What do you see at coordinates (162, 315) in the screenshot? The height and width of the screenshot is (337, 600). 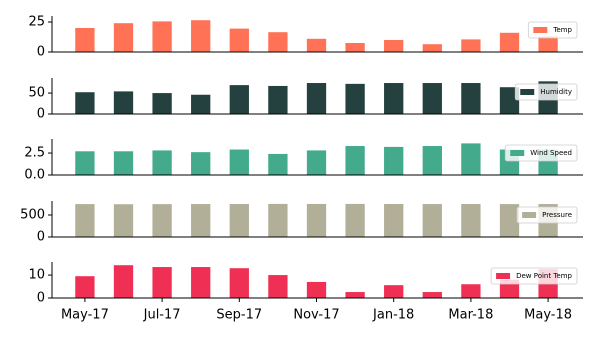 I see `x-tick-label: Jul-17` at bounding box center [162, 315].